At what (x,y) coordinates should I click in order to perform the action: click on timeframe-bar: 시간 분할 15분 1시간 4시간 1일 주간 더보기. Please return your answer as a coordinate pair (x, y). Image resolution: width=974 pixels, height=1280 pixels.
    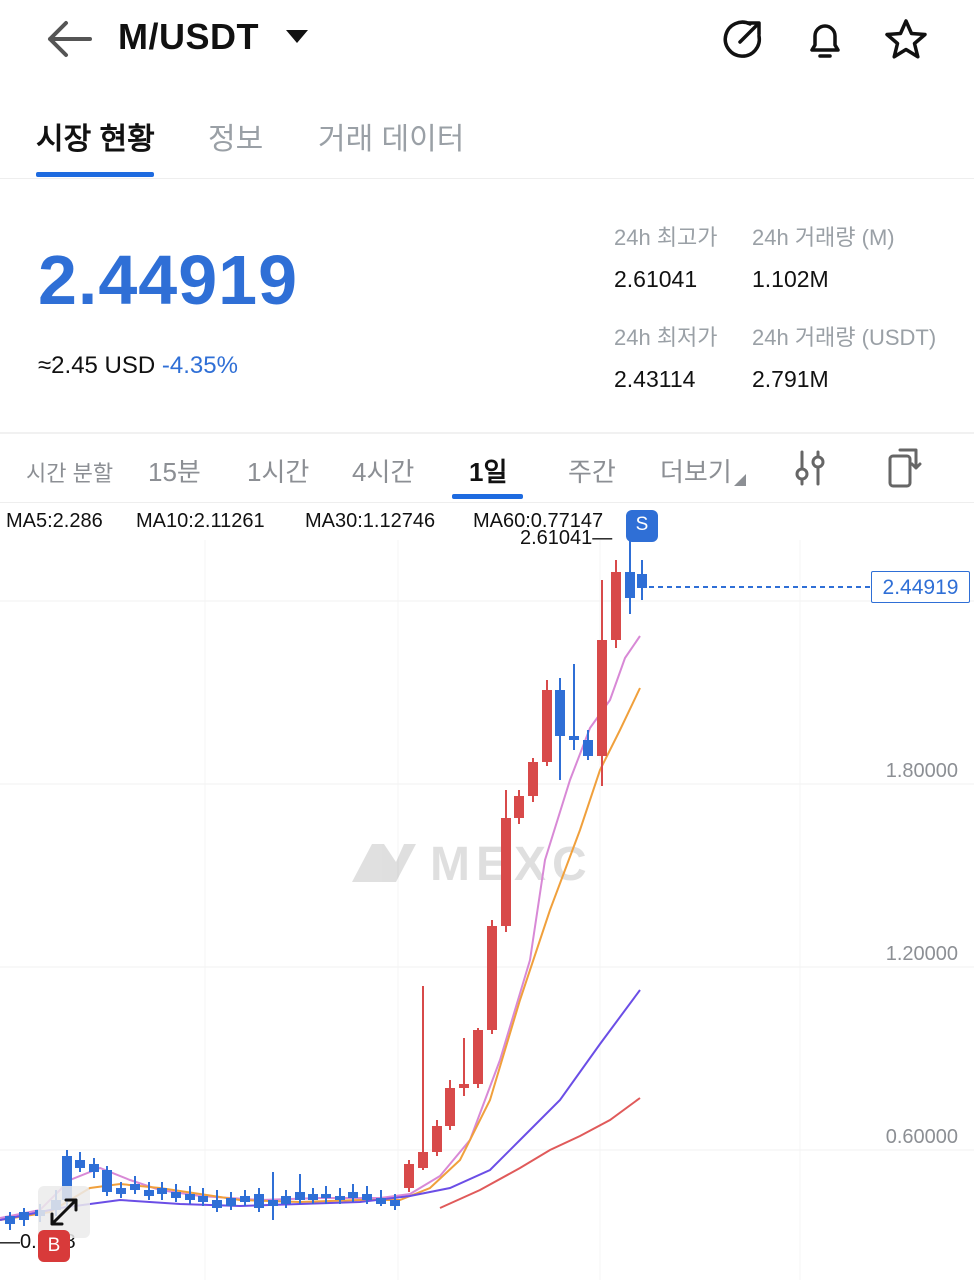
    Looking at the image, I should click on (487, 469).